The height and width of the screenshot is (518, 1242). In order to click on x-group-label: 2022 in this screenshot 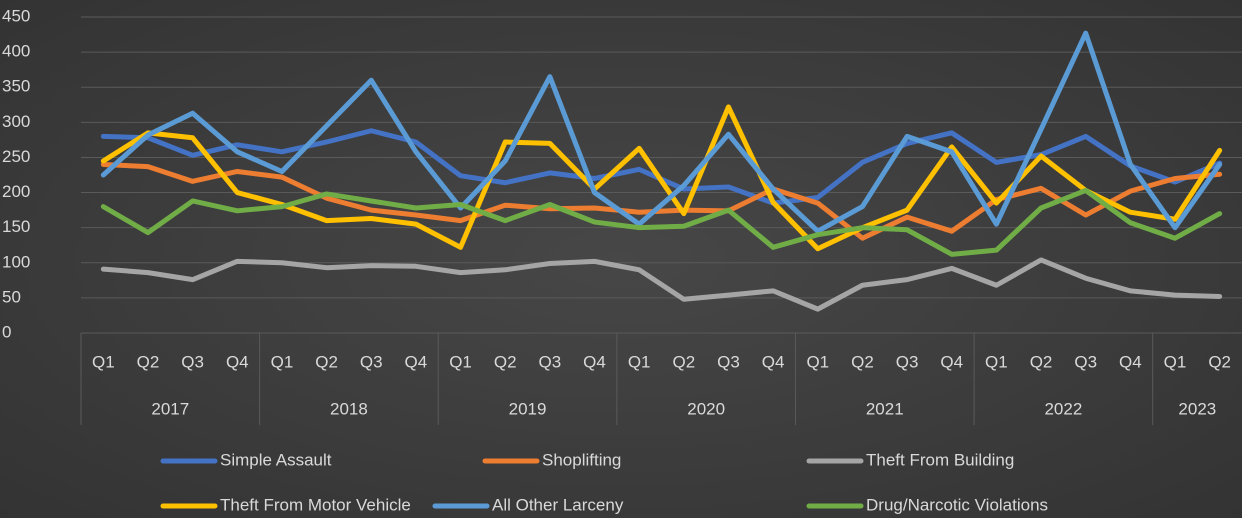, I will do `click(1063, 408)`.